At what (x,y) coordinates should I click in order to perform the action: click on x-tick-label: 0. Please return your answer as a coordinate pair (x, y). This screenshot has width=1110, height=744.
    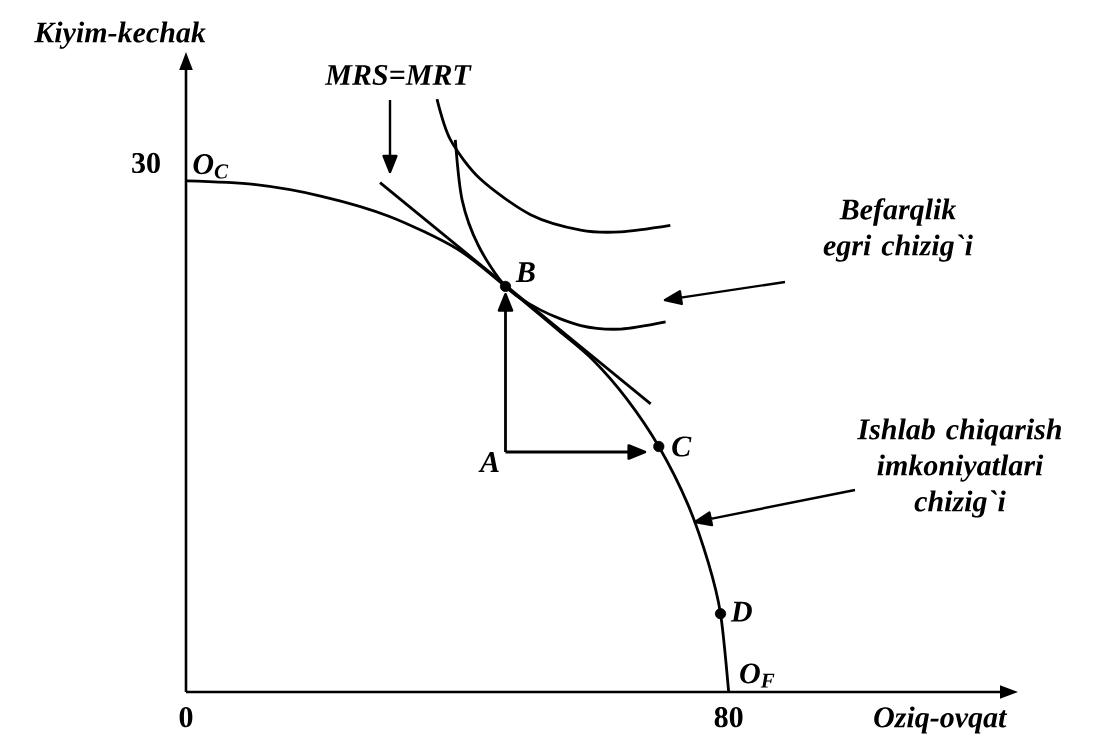
    Looking at the image, I should click on (186, 717).